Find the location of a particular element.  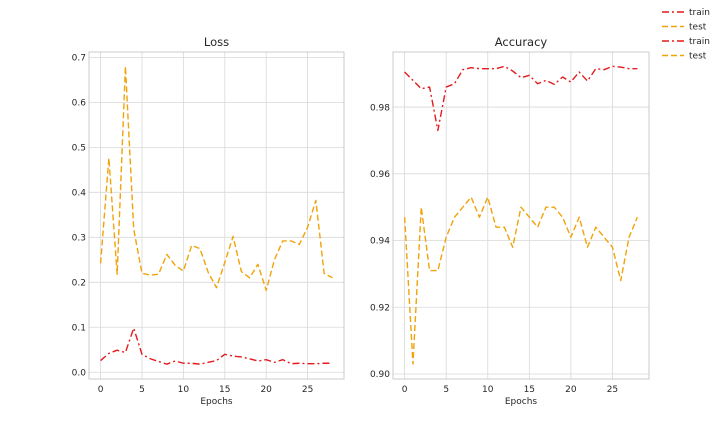

loss-x-tick-label: 5 is located at coordinates (142, 390).